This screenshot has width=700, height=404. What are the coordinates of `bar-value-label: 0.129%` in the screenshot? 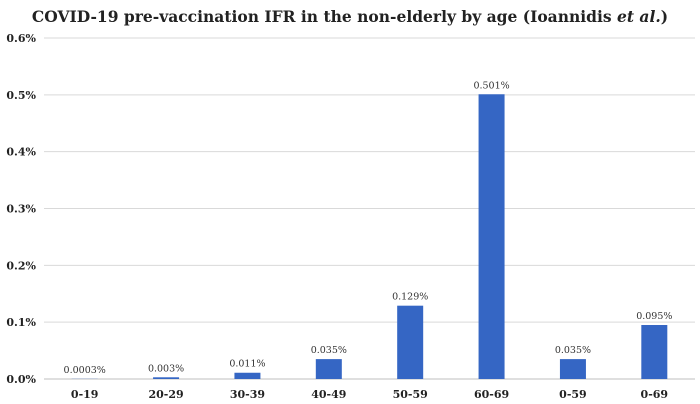 It's located at (410, 297).